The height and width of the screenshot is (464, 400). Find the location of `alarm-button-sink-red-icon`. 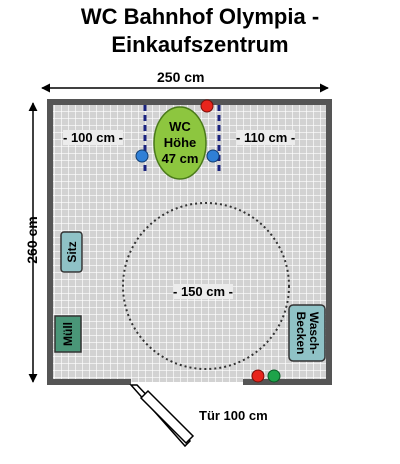

alarm-button-sink-red-icon is located at coordinates (258, 376).